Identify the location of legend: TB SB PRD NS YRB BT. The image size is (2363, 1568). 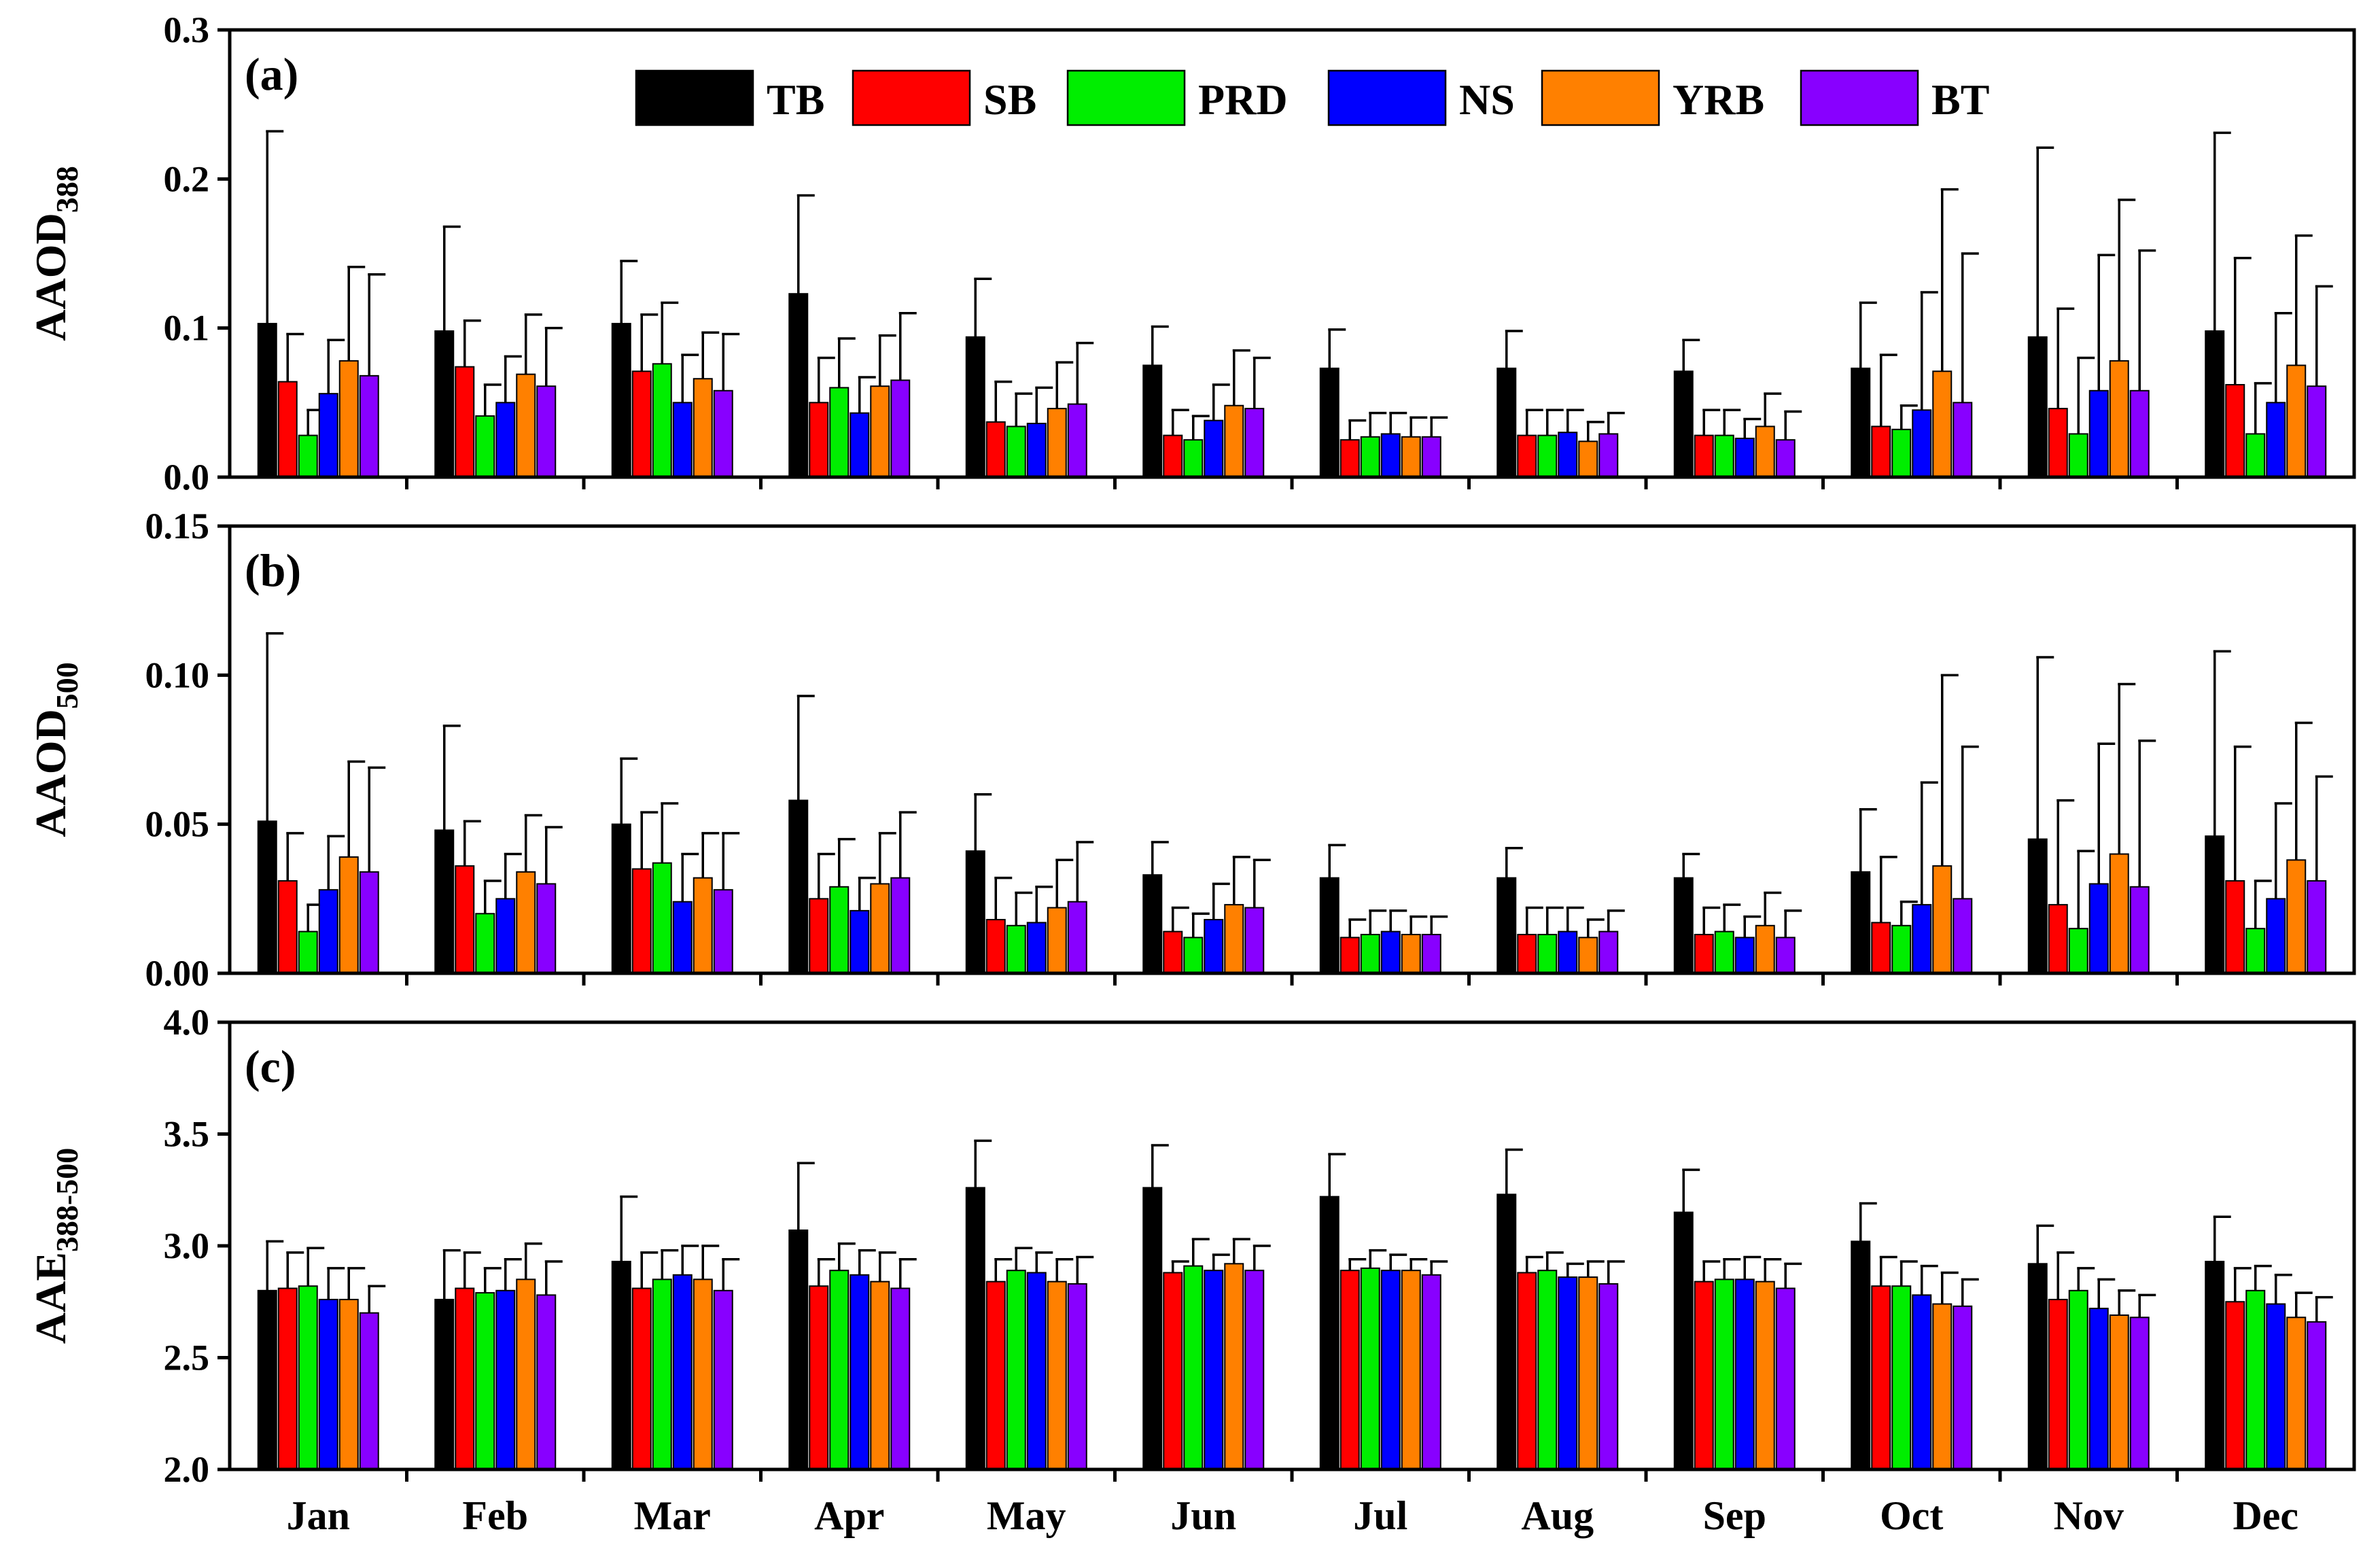
(1312, 97).